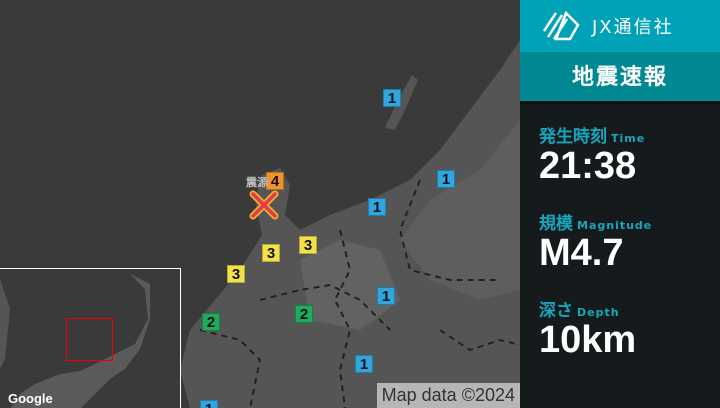 This screenshot has width=720, height=408. What do you see at coordinates (615, 225) in the screenshot?
I see `magnitude-label-en: Magnitude` at bounding box center [615, 225].